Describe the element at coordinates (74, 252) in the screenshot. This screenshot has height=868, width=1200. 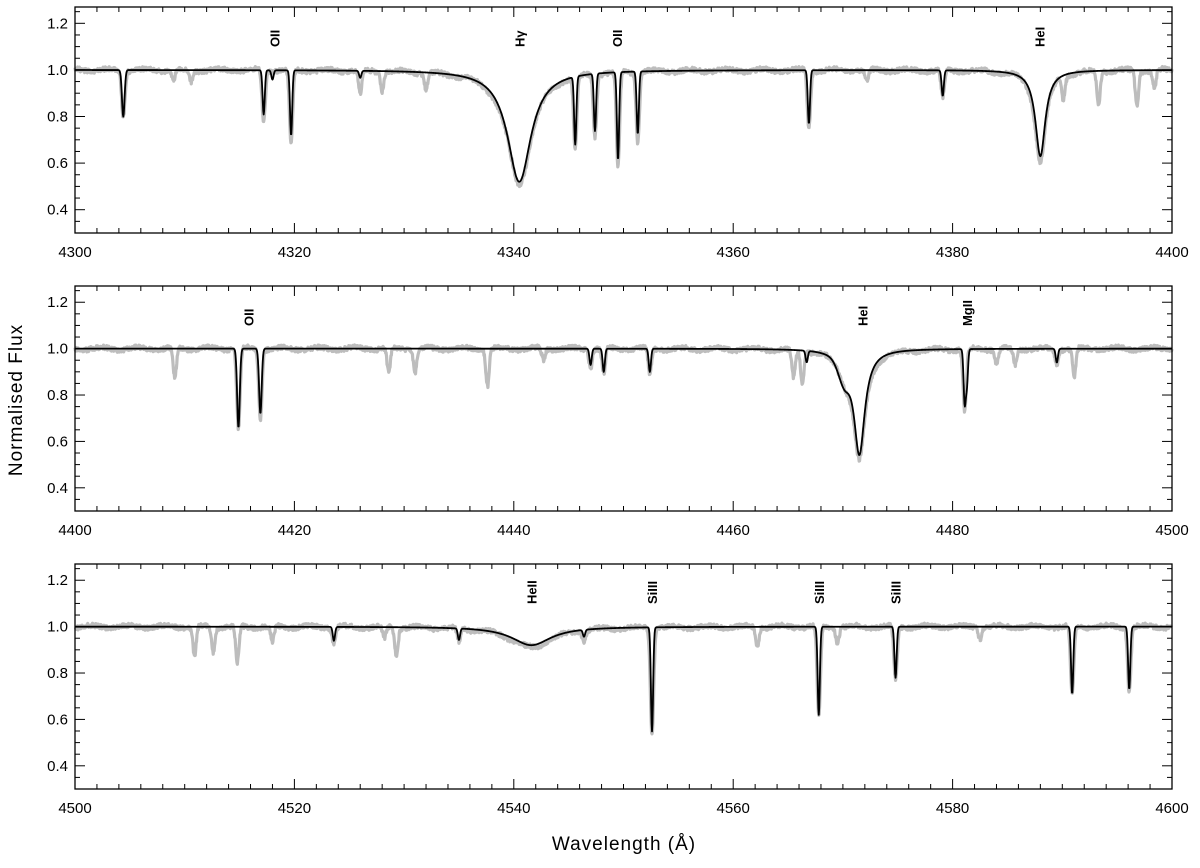
I see `x-tick-label: 4300` at that location.